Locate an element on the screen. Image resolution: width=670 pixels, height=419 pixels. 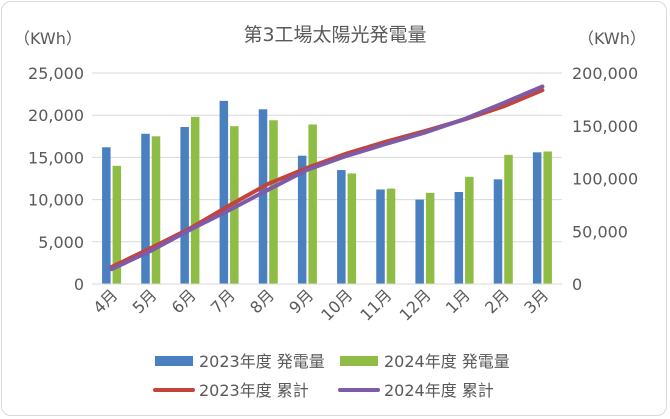
bar-2024-5月 is located at coordinates (156, 210).